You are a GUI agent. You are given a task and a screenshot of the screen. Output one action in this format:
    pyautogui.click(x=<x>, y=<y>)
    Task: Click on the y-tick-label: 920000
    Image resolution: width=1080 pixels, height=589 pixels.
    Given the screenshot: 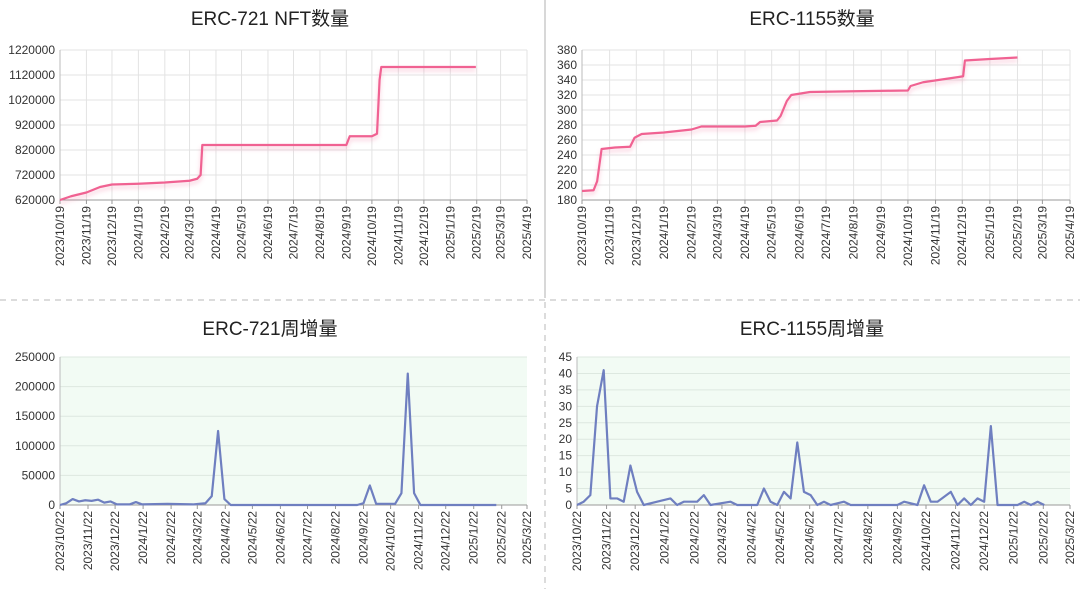 What is the action you would take?
    pyautogui.click(x=35, y=125)
    